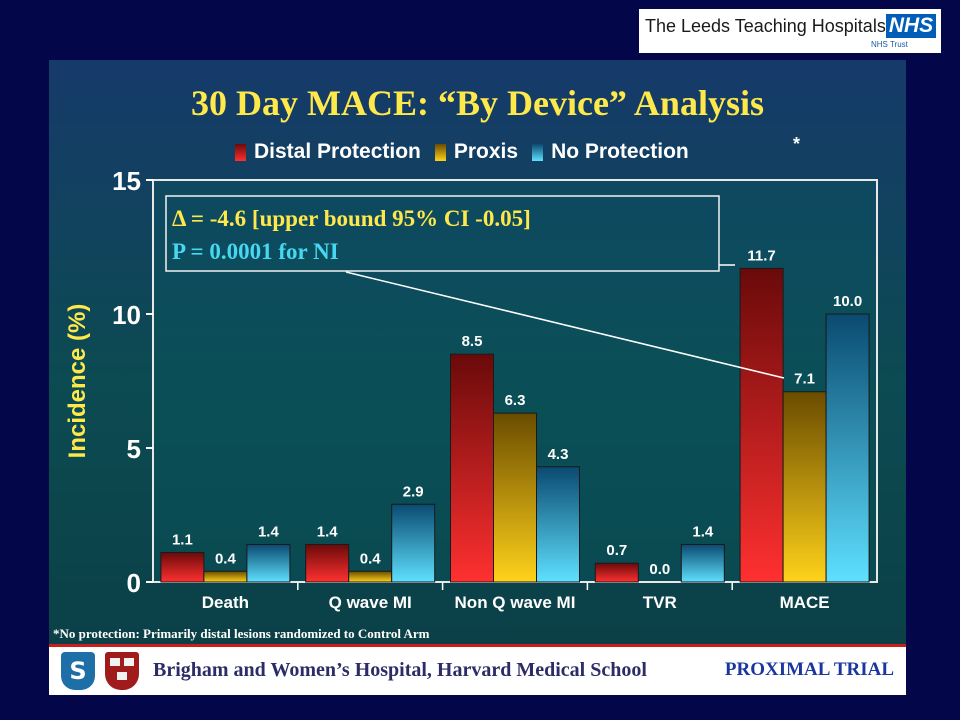 The image size is (960, 720). Describe the element at coordinates (126, 315) in the screenshot. I see `y-tick-label: 10` at that location.